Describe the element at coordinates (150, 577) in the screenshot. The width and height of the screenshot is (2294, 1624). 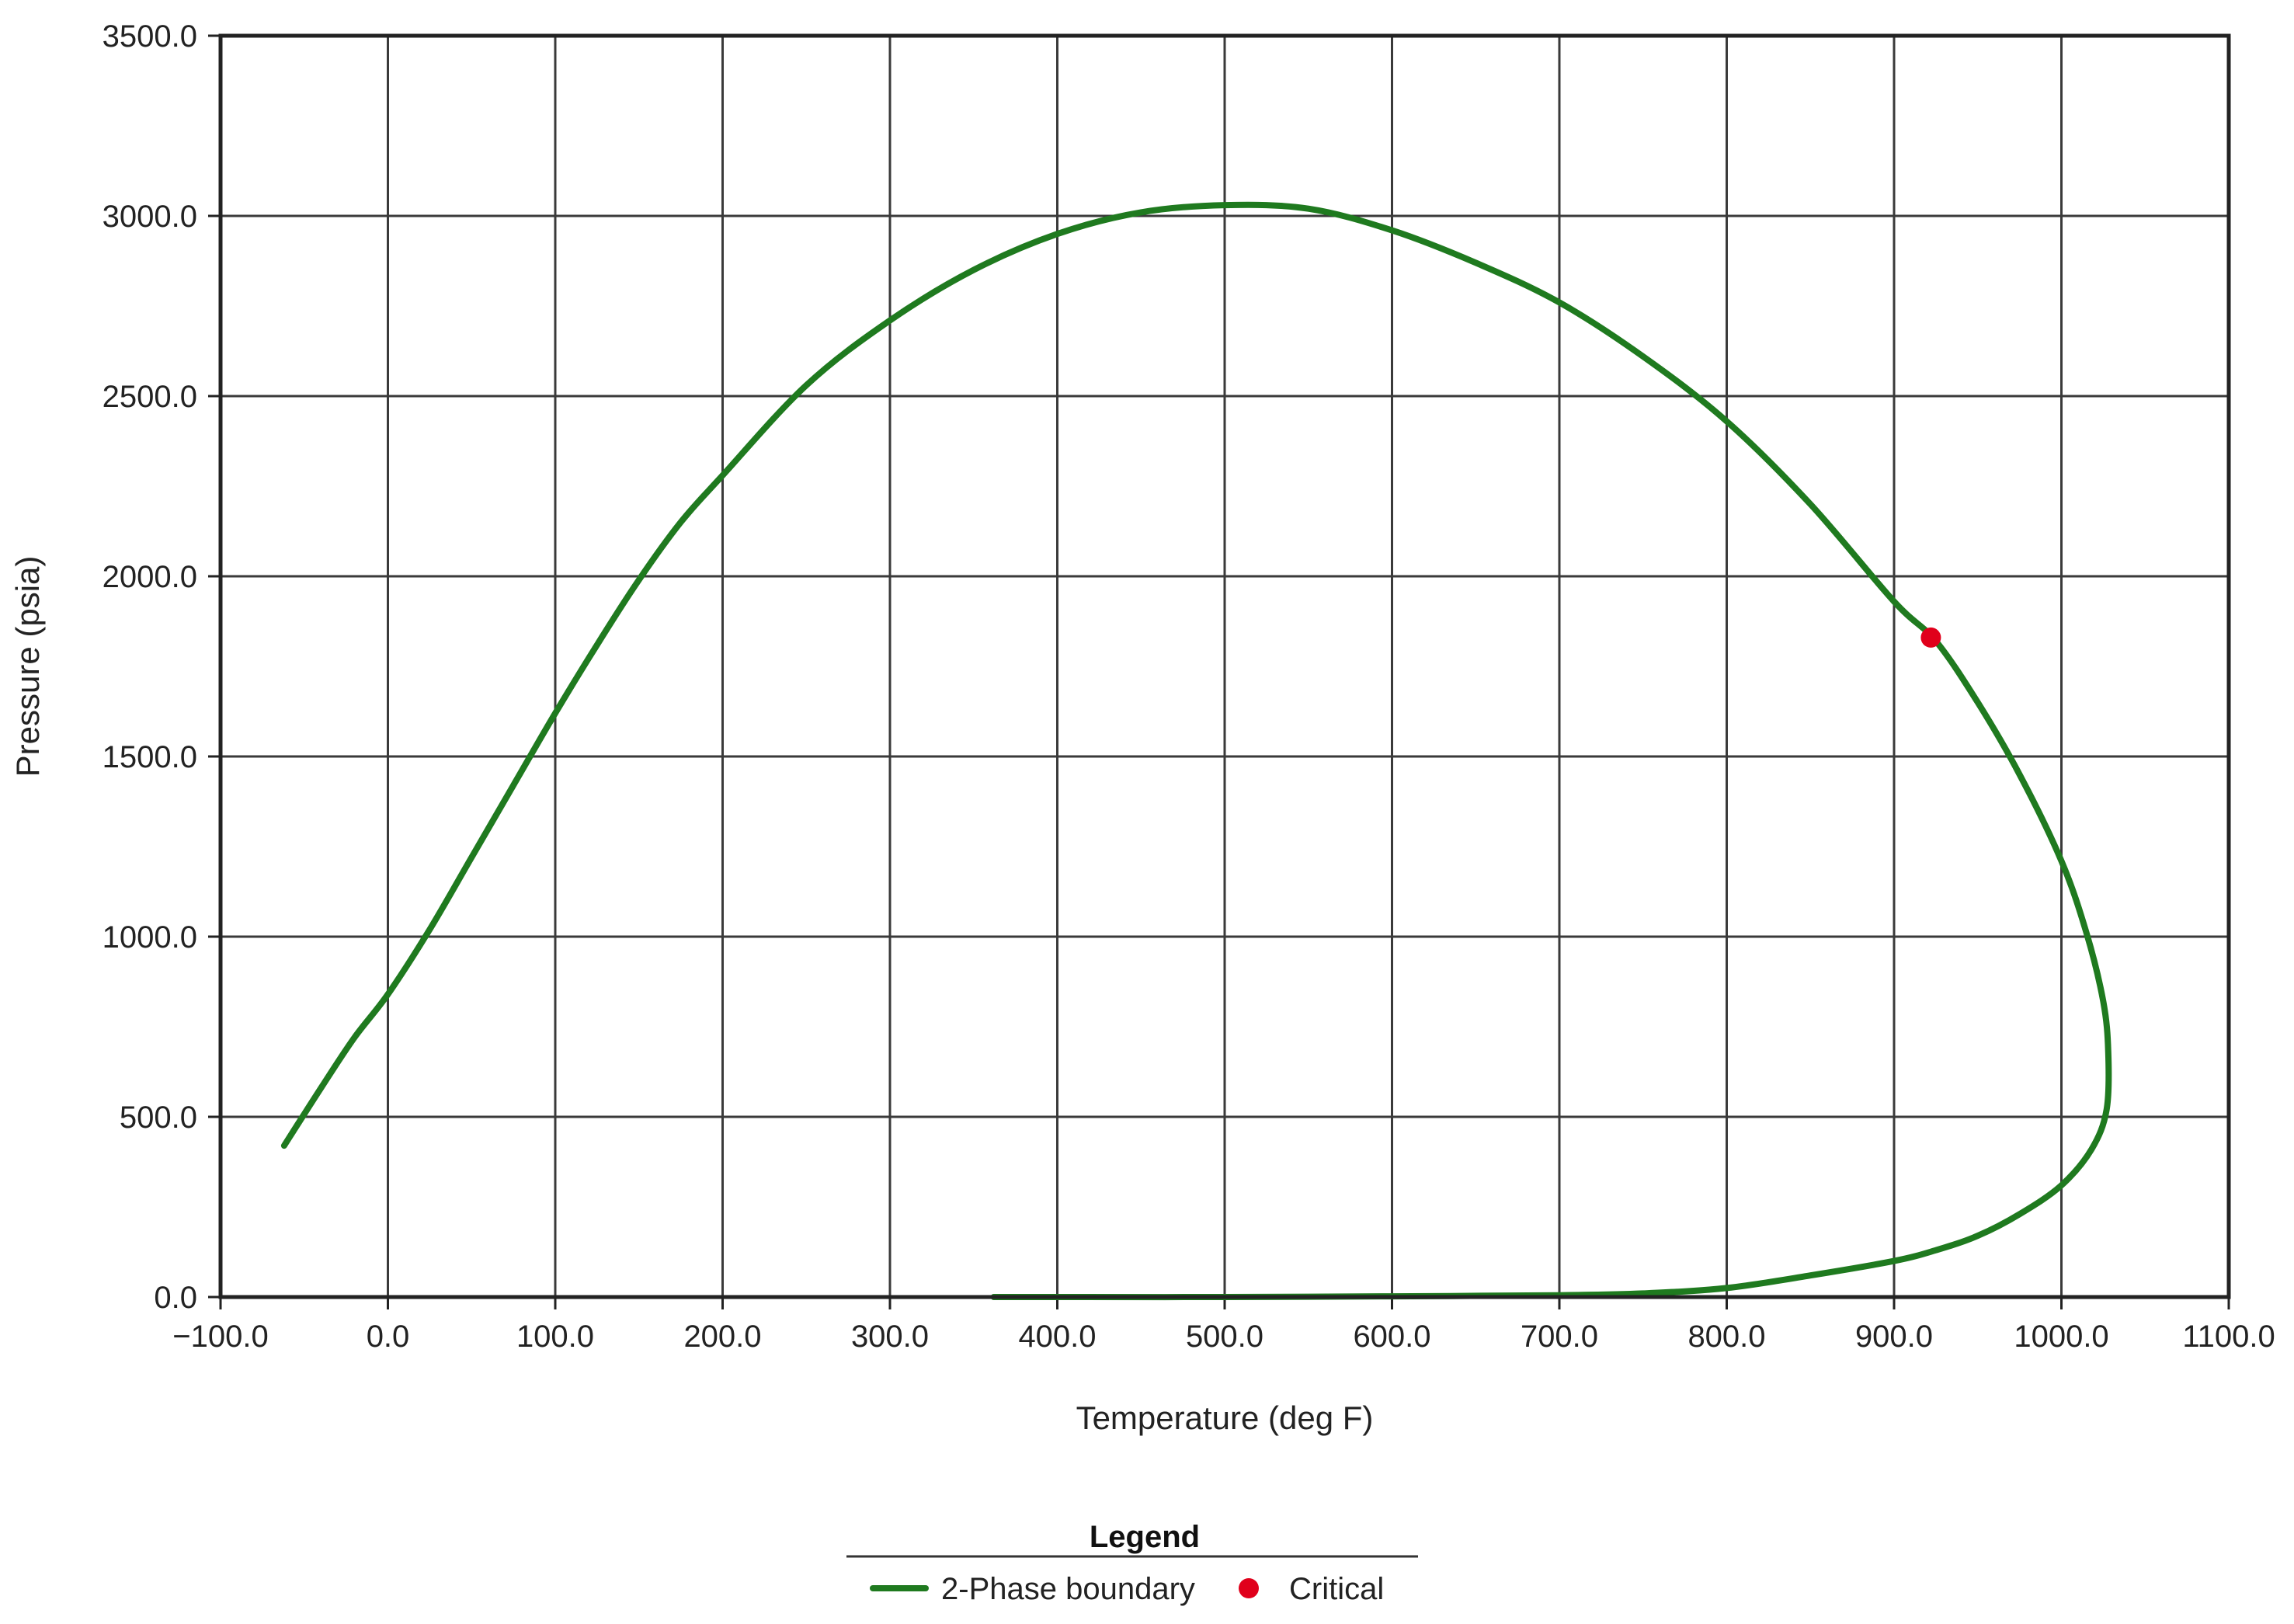
I see `y-tick-label: 2000.0` at that location.